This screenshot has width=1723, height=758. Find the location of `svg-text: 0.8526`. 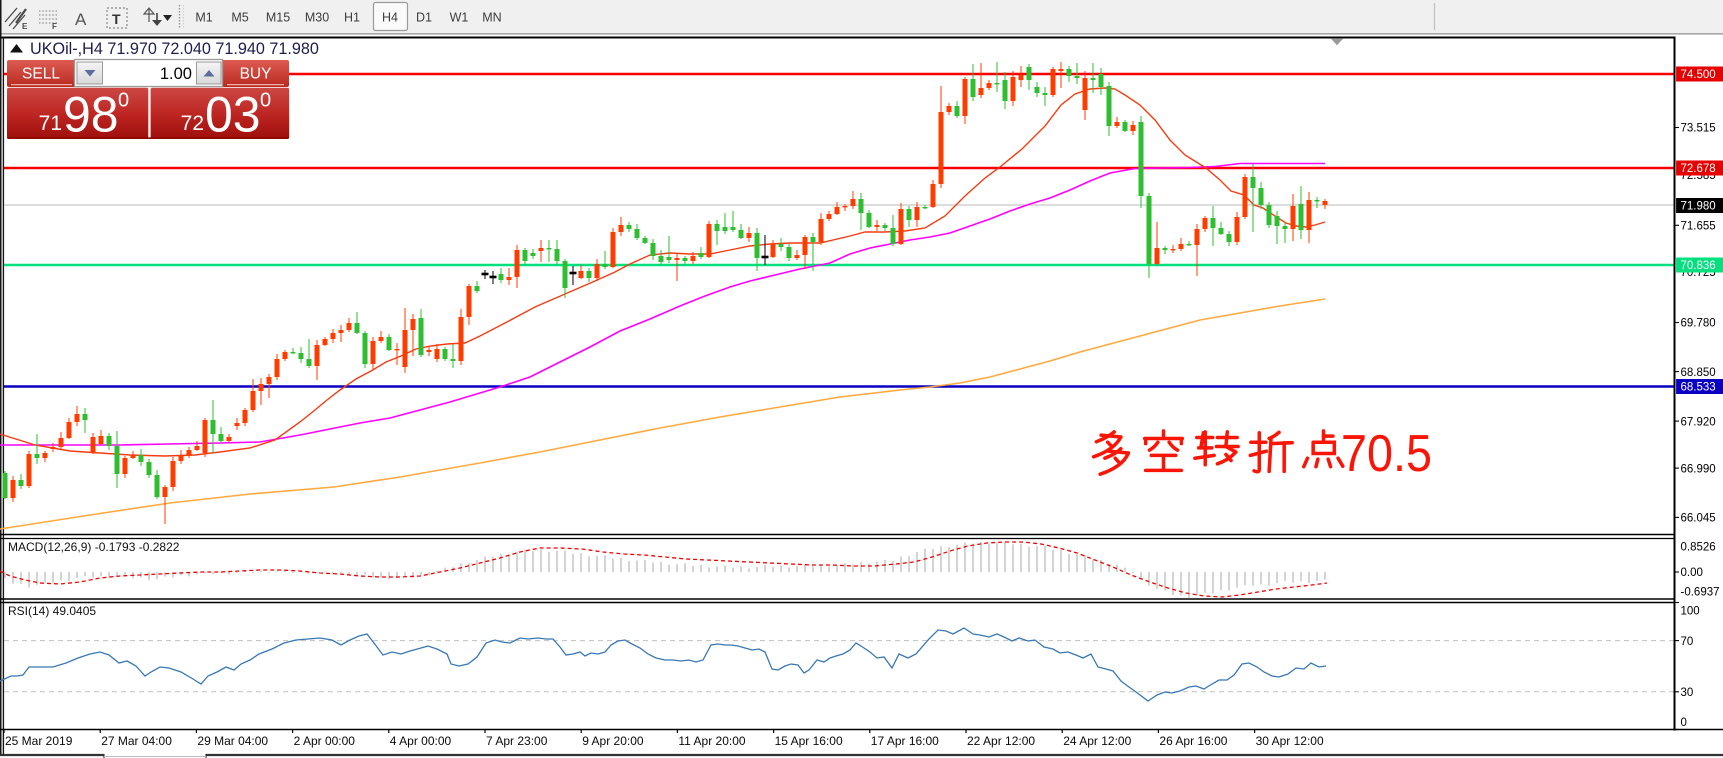

svg-text: 0.8526 is located at coordinates (1698, 548).